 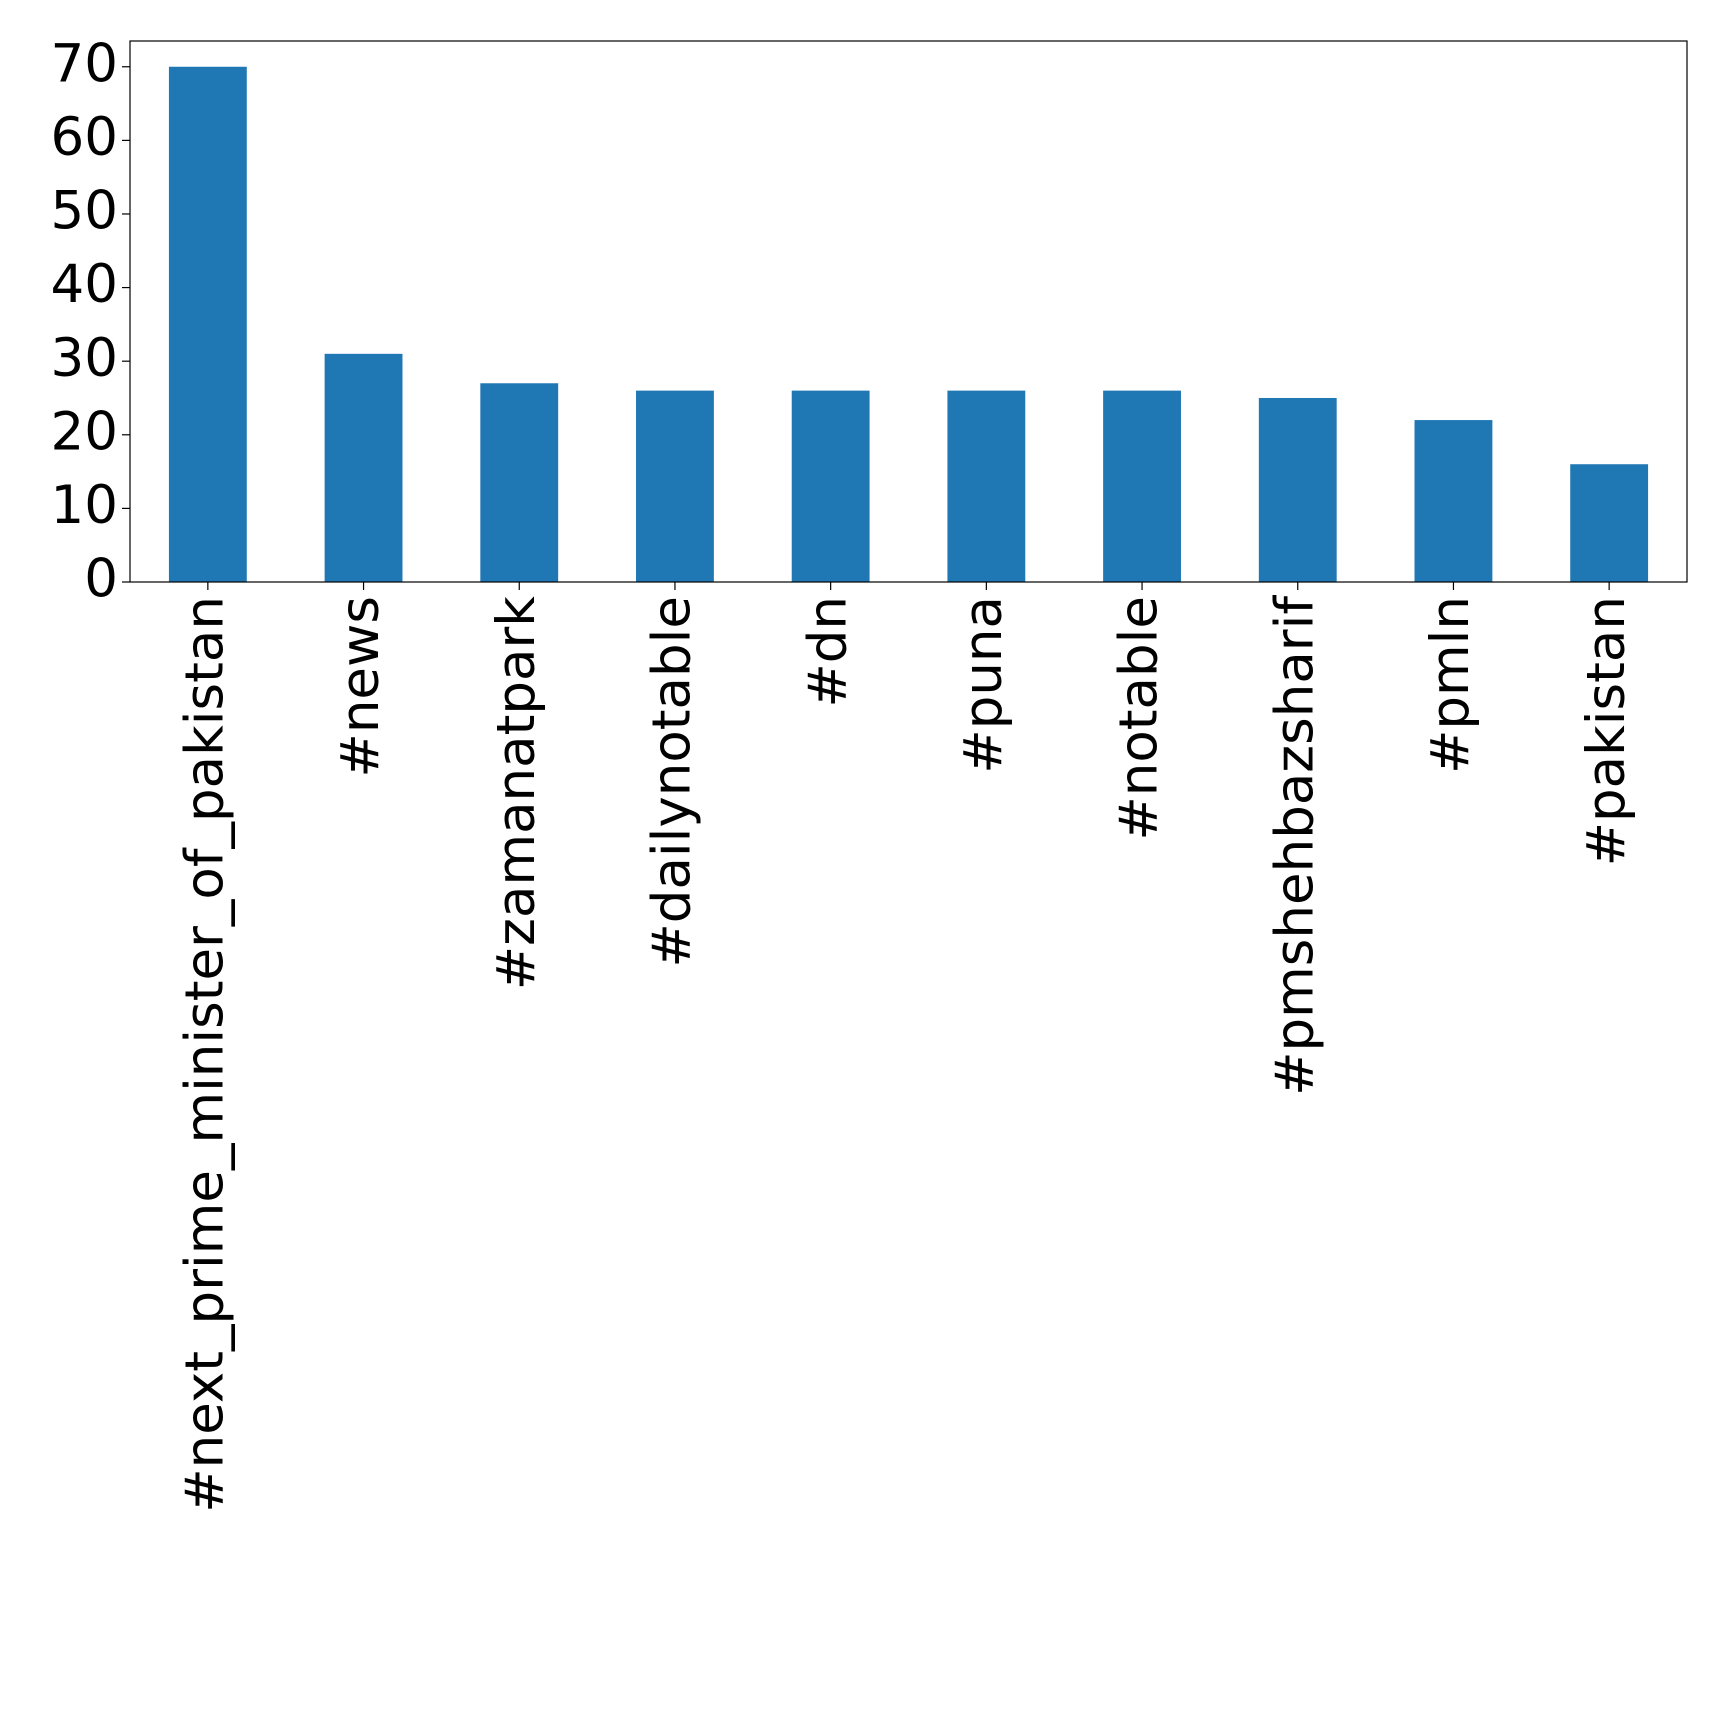 What do you see at coordinates (983, 685) in the screenshot?
I see `x-tick-label: #puna` at bounding box center [983, 685].